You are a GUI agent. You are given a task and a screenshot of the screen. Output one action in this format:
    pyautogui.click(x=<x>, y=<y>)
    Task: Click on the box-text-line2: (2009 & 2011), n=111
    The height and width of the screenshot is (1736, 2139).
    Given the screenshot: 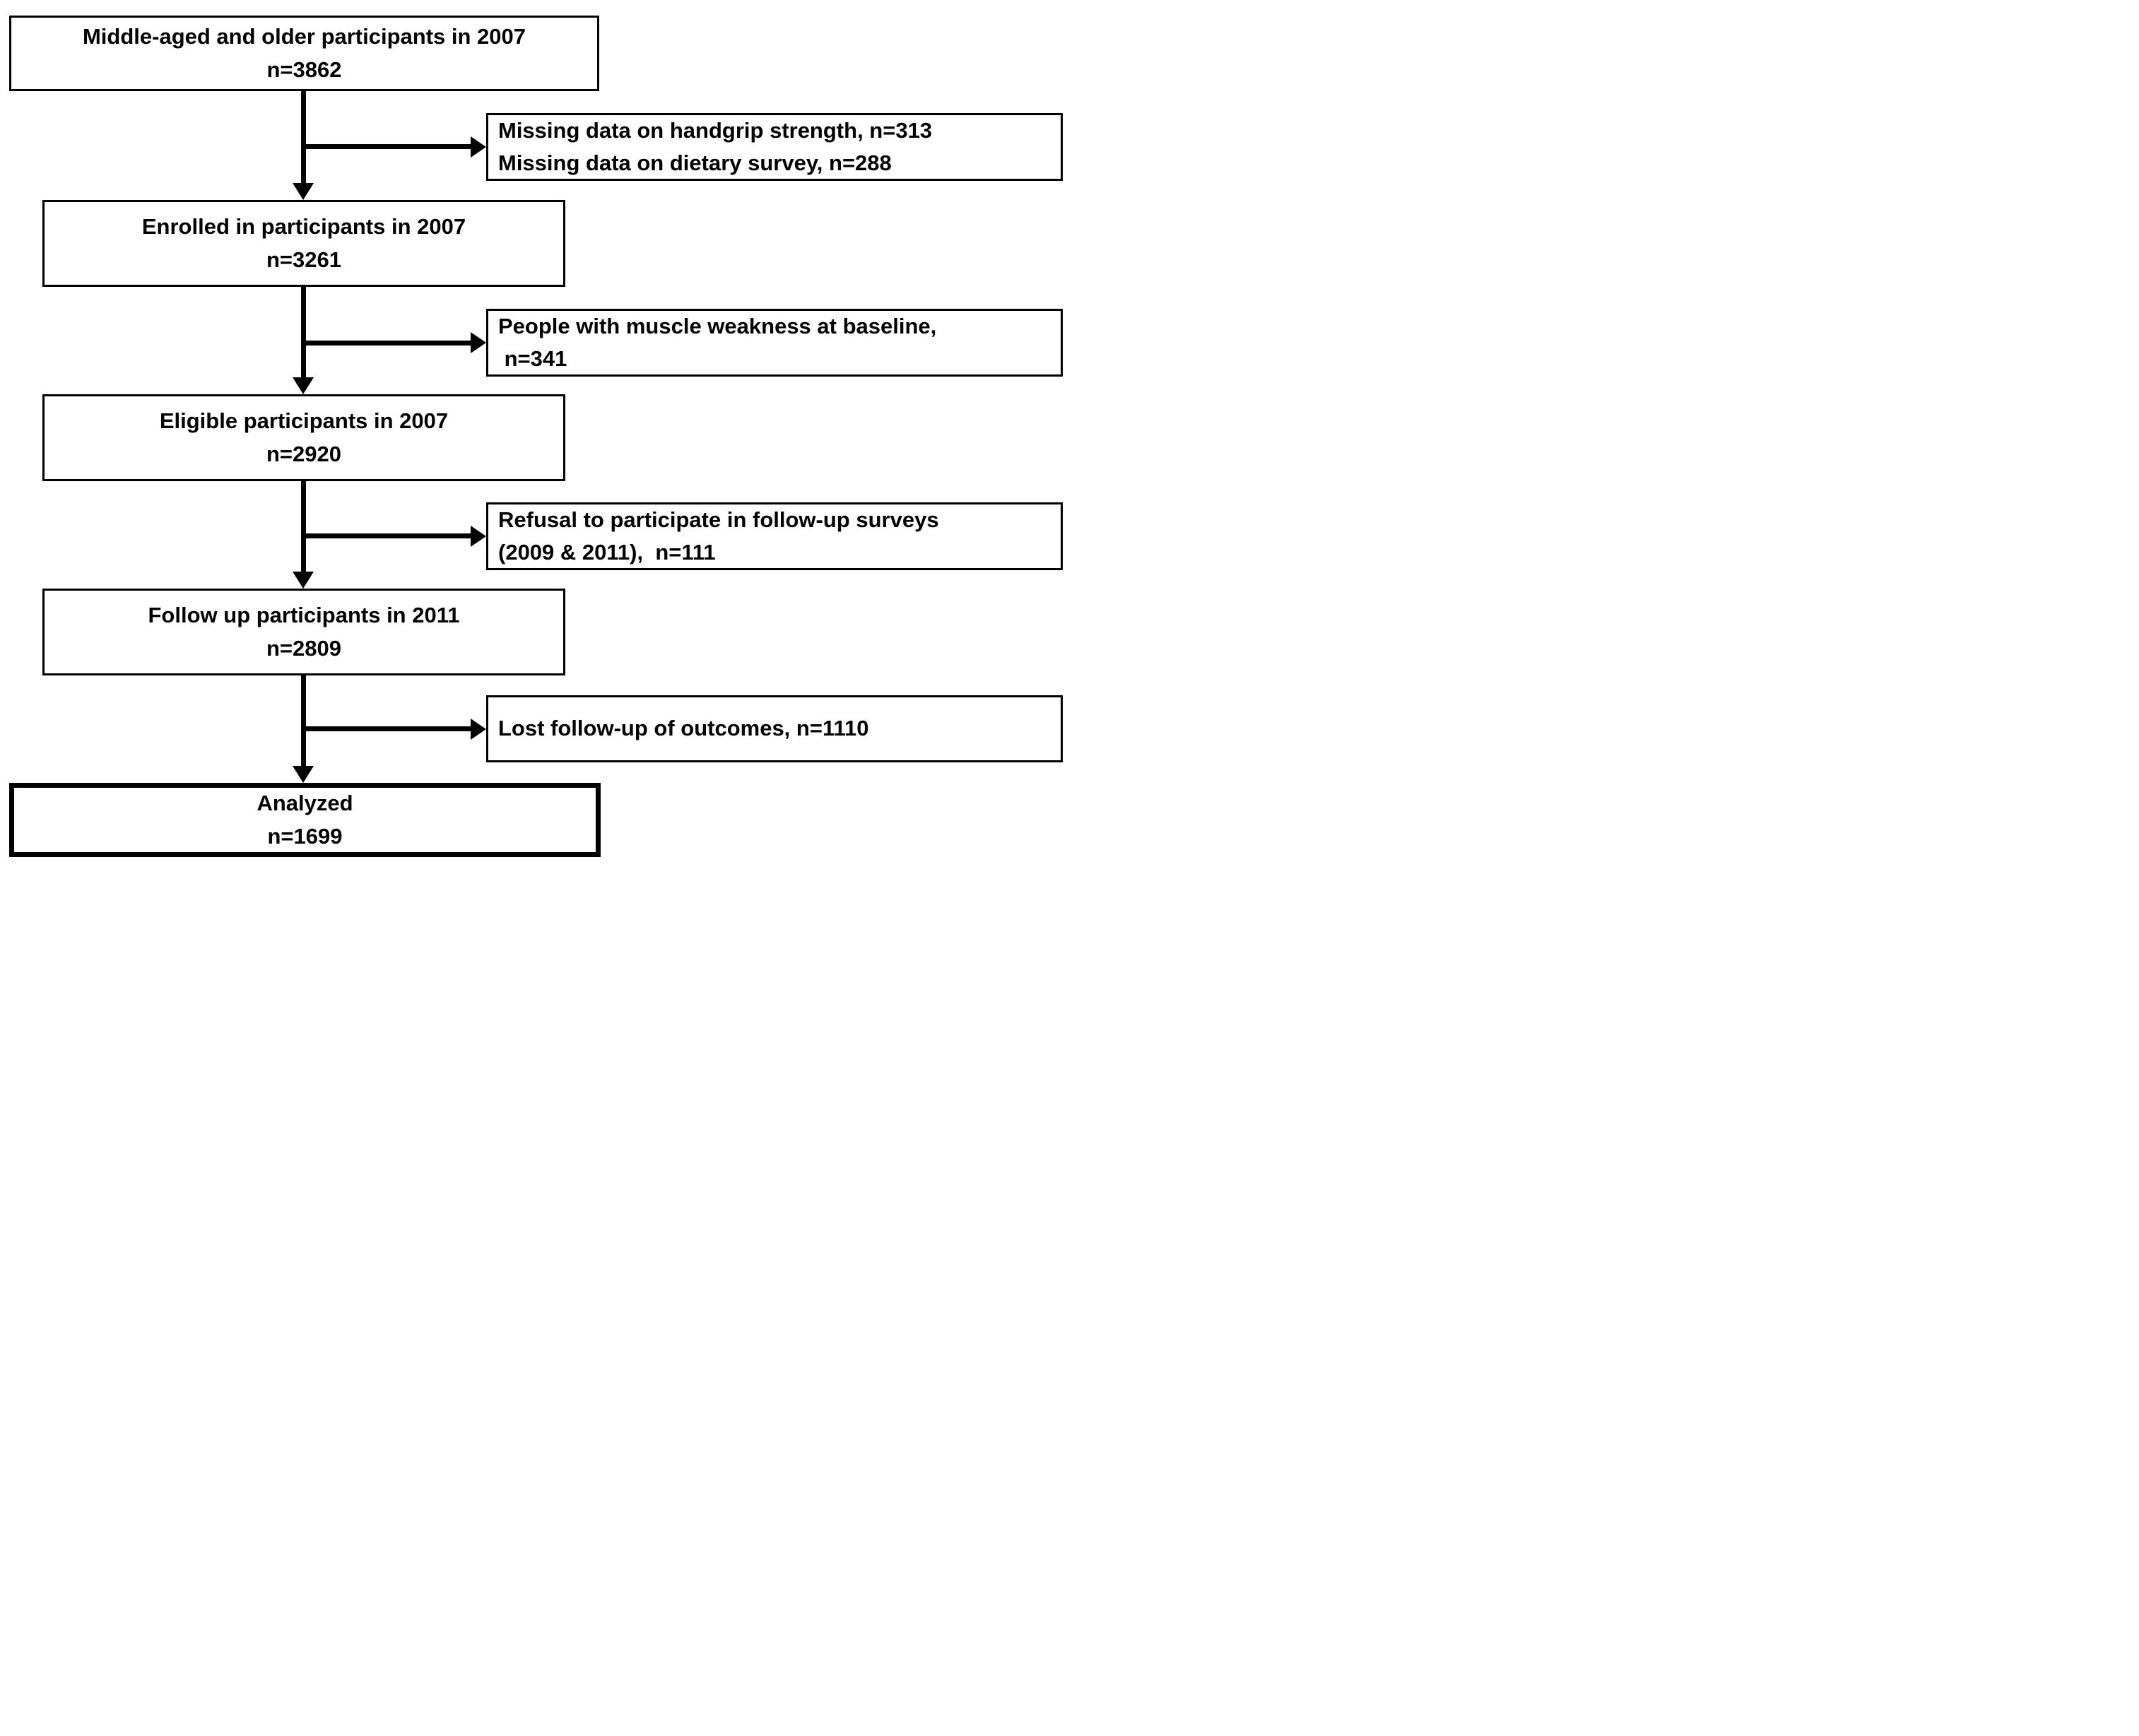 What is the action you would take?
    pyautogui.click(x=607, y=552)
    